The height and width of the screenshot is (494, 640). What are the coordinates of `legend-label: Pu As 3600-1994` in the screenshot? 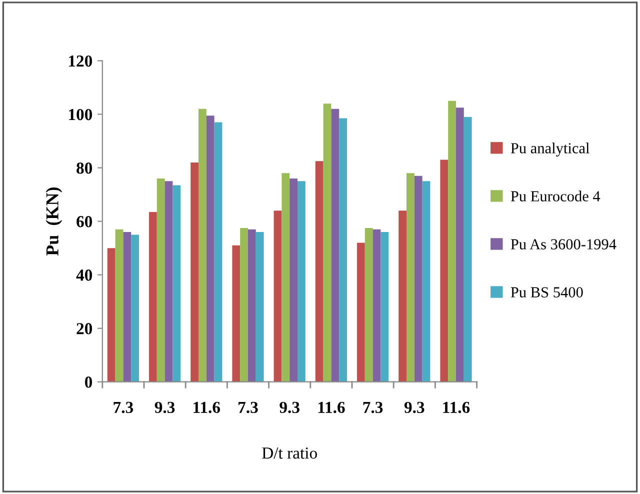 It's located at (563, 244).